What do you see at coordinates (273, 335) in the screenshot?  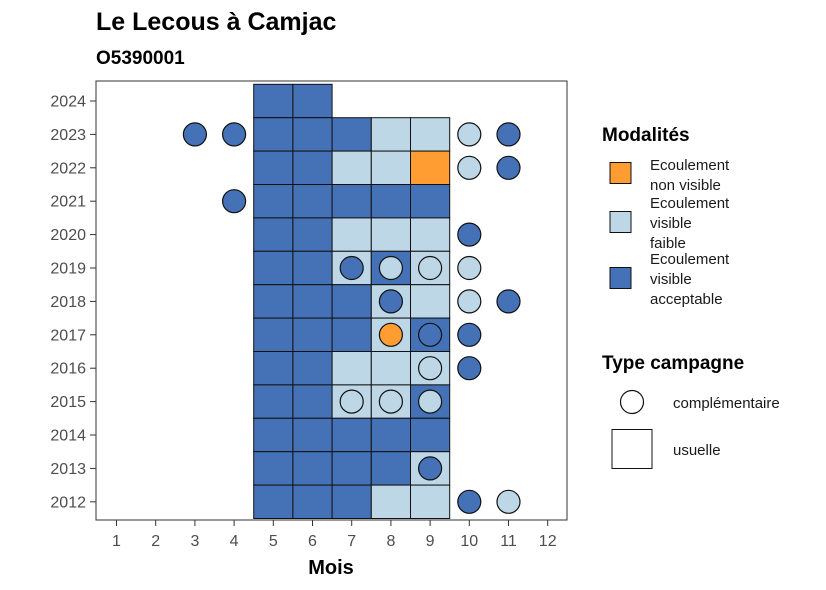 I see `tile-2017-m5` at bounding box center [273, 335].